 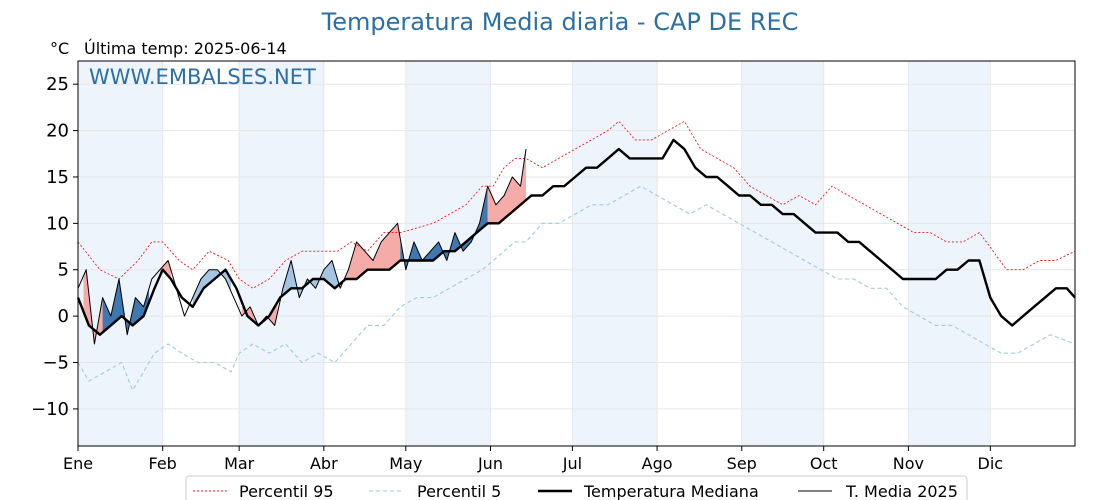 What do you see at coordinates (991, 463) in the screenshot?
I see `x-tick-label: Dic` at bounding box center [991, 463].